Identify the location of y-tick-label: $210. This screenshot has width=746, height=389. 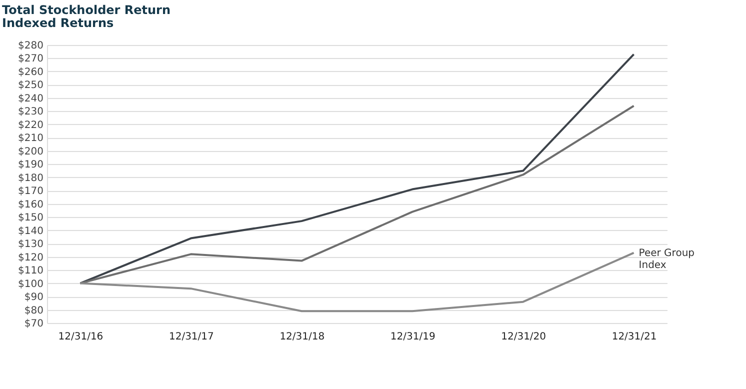
(31, 138).